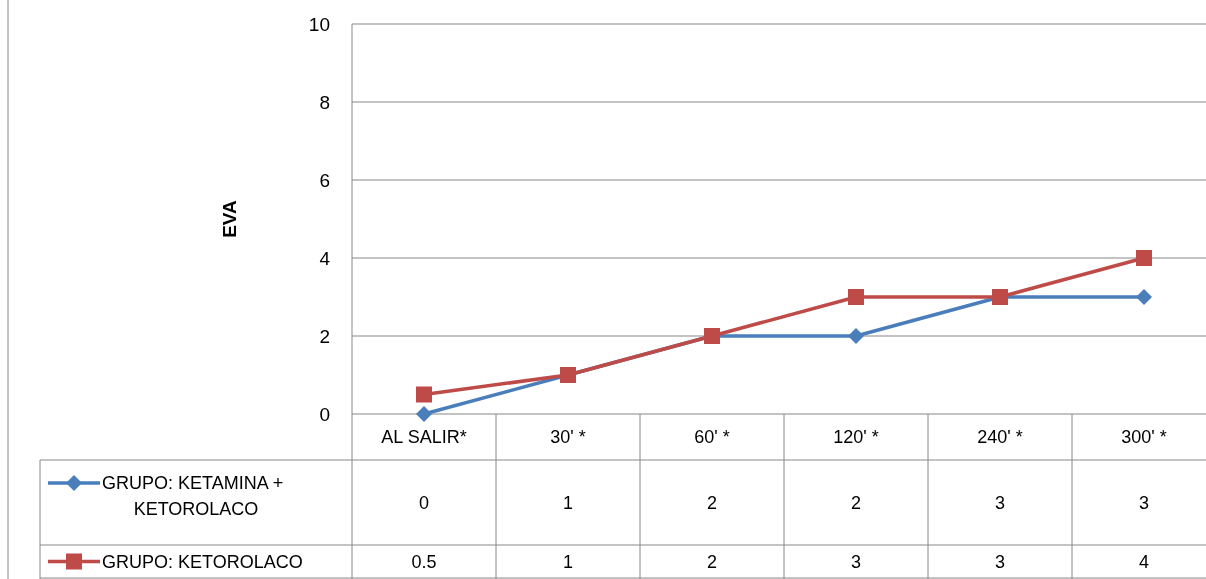 The width and height of the screenshot is (1206, 579). I want to click on y-tick-label: 0, so click(324, 414).